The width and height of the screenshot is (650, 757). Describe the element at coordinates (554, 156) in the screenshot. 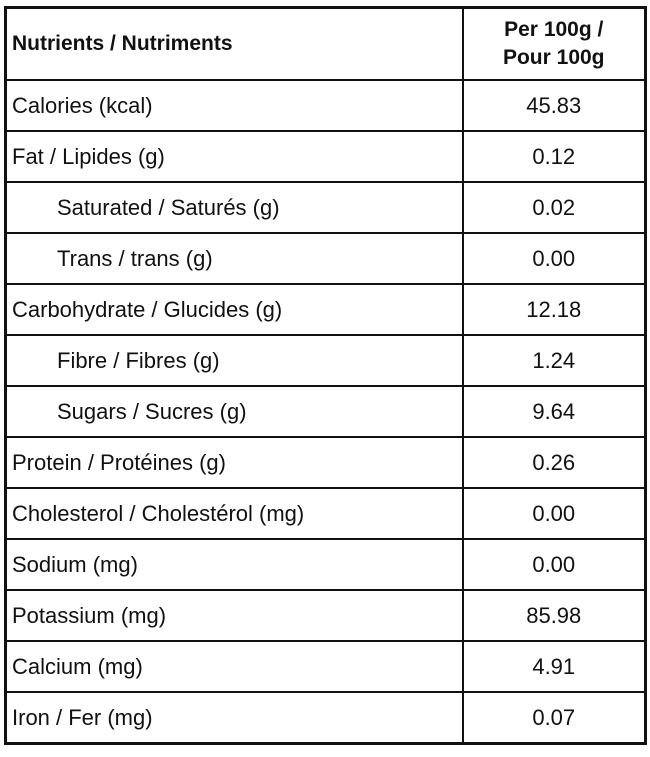

I see `nutrient-value-cell: 0.12` at that location.